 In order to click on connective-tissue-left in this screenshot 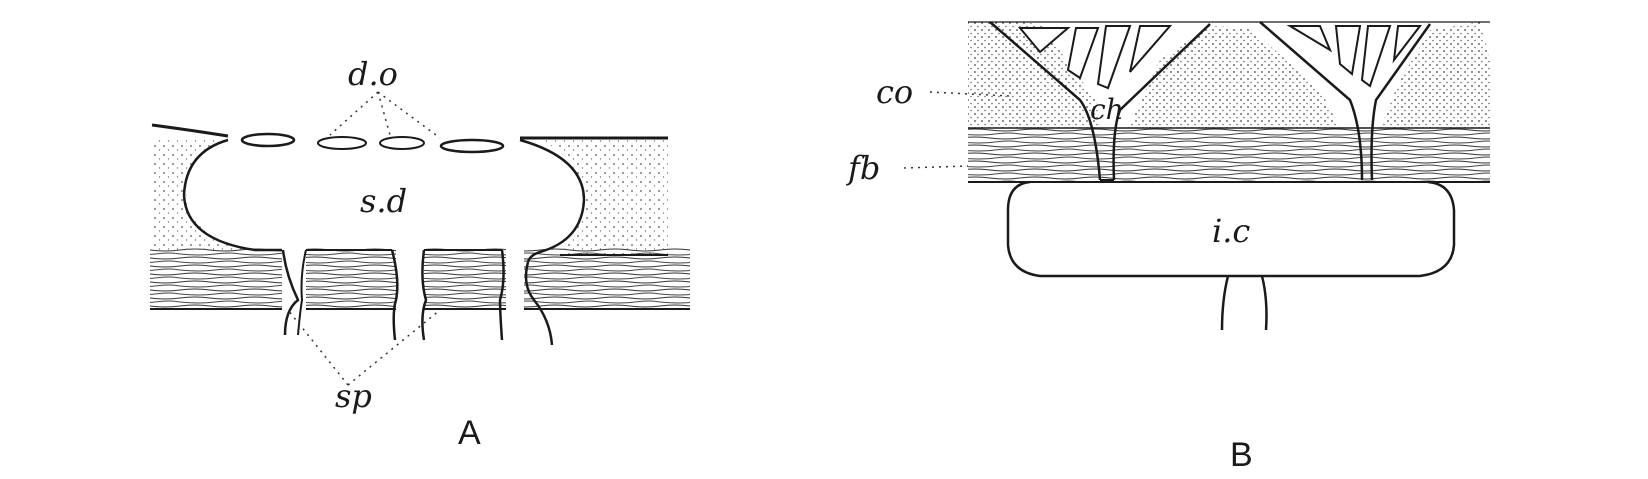, I will do `click(1034, 74)`.